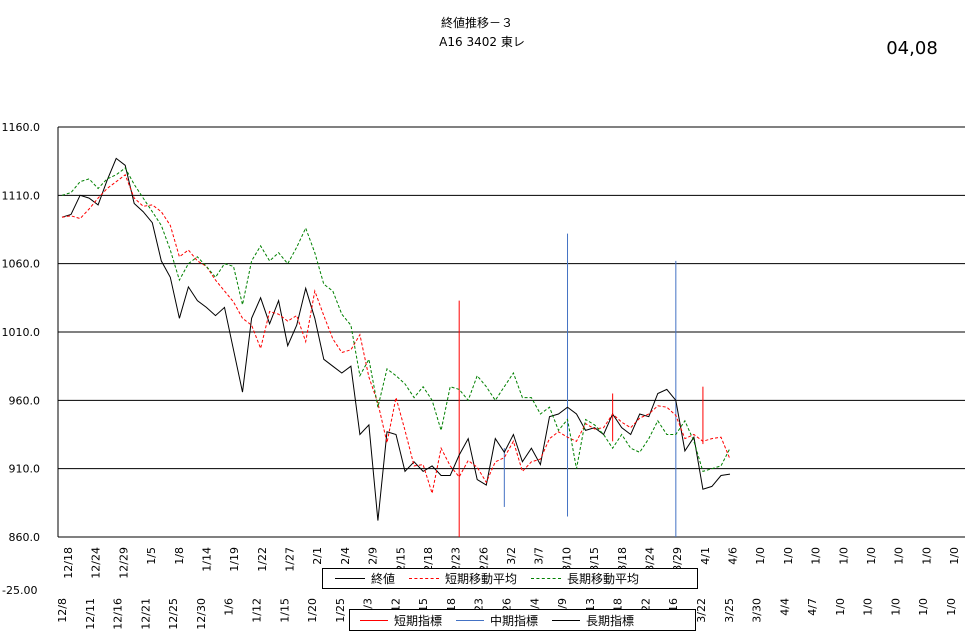 The image size is (977, 638). I want to click on x-tick-label-upper: 1/27, so click(290, 559).